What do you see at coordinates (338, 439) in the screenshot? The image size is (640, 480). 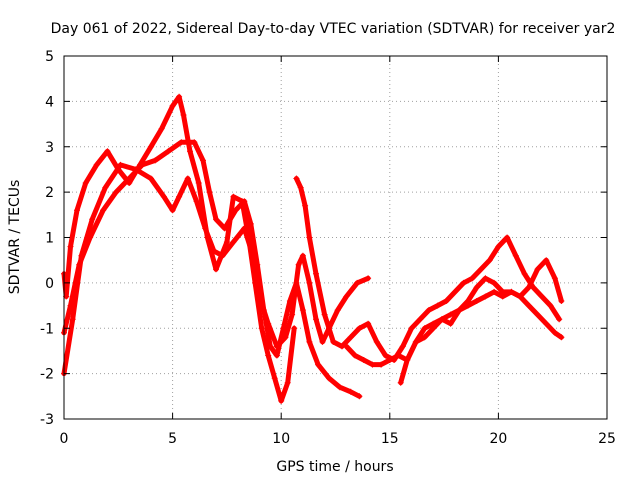 I see `x-tick-labels: 0 5 10 15 20 25` at bounding box center [338, 439].